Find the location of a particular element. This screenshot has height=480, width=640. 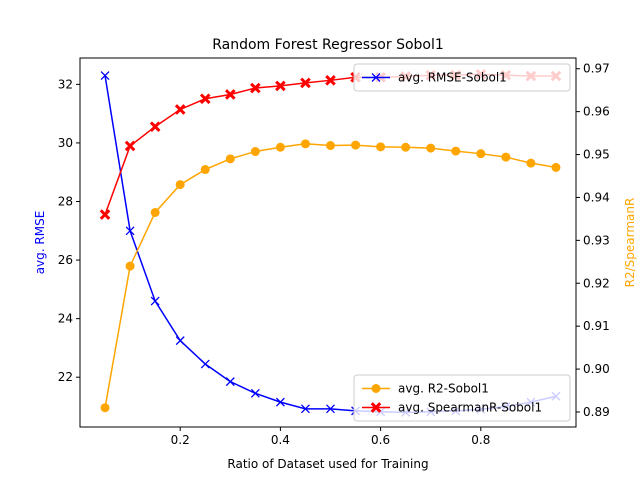

legend-label: avg. R2-Sobol1 is located at coordinates (443, 389).